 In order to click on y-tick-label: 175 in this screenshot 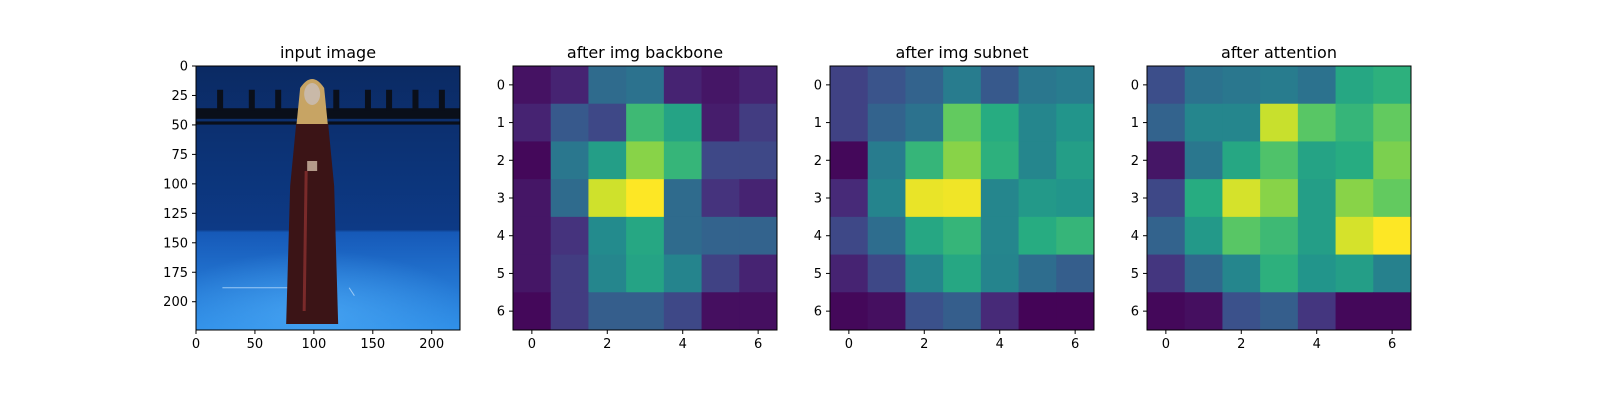, I will do `click(175, 273)`.